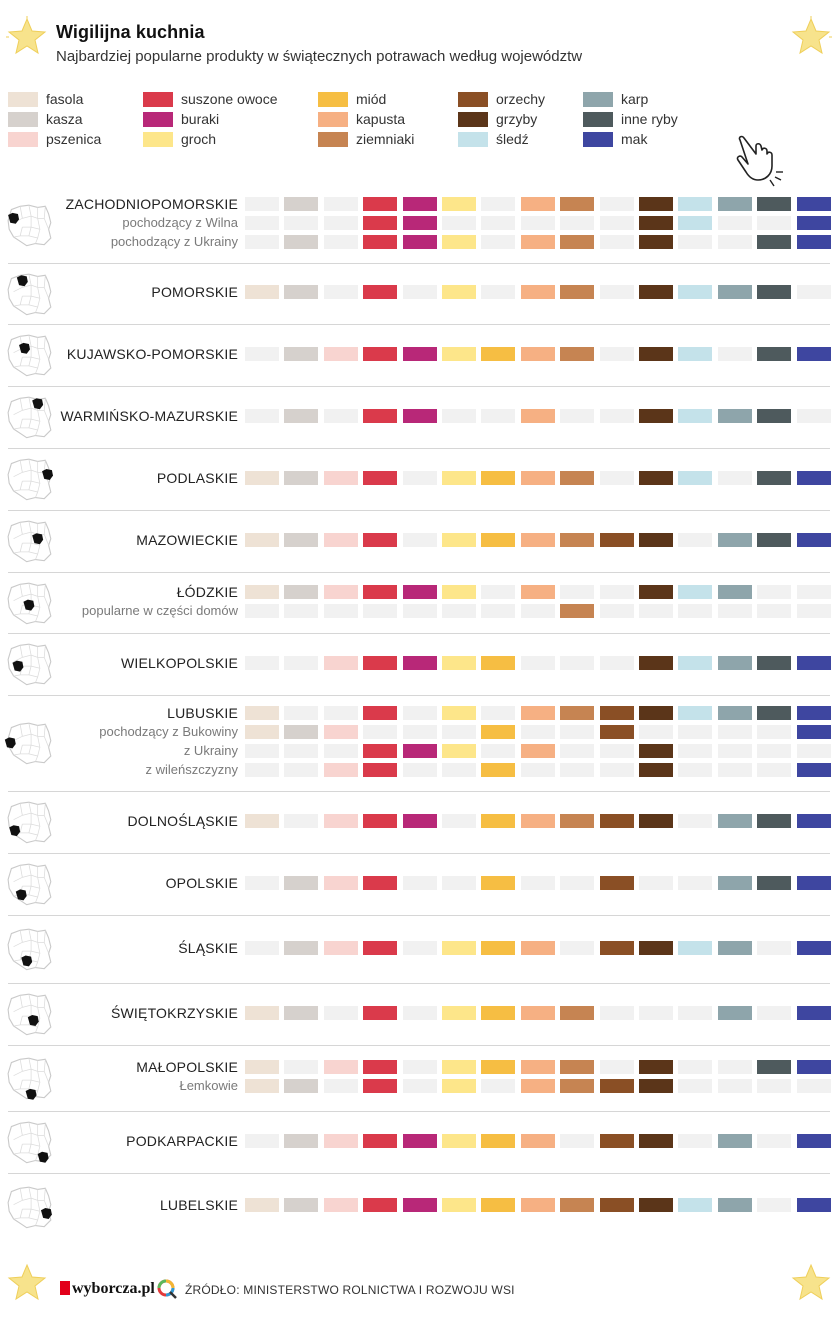 The height and width of the screenshot is (1324, 836). What do you see at coordinates (152, 354) in the screenshot?
I see `region-name: KUJAWSKO-POMORSKIE` at bounding box center [152, 354].